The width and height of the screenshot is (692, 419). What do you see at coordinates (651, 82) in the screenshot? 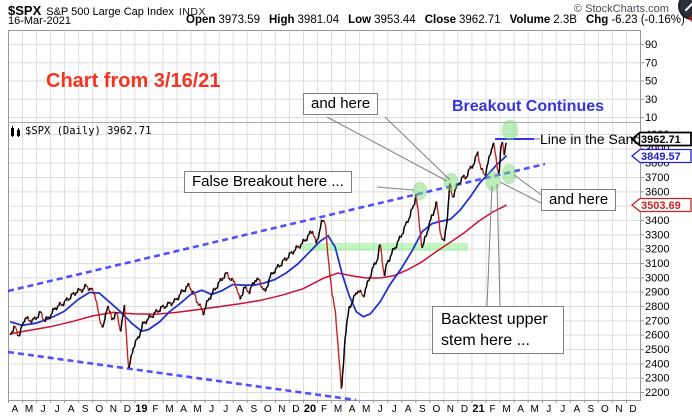
I see `rsi-tick-label: 50` at bounding box center [651, 82].